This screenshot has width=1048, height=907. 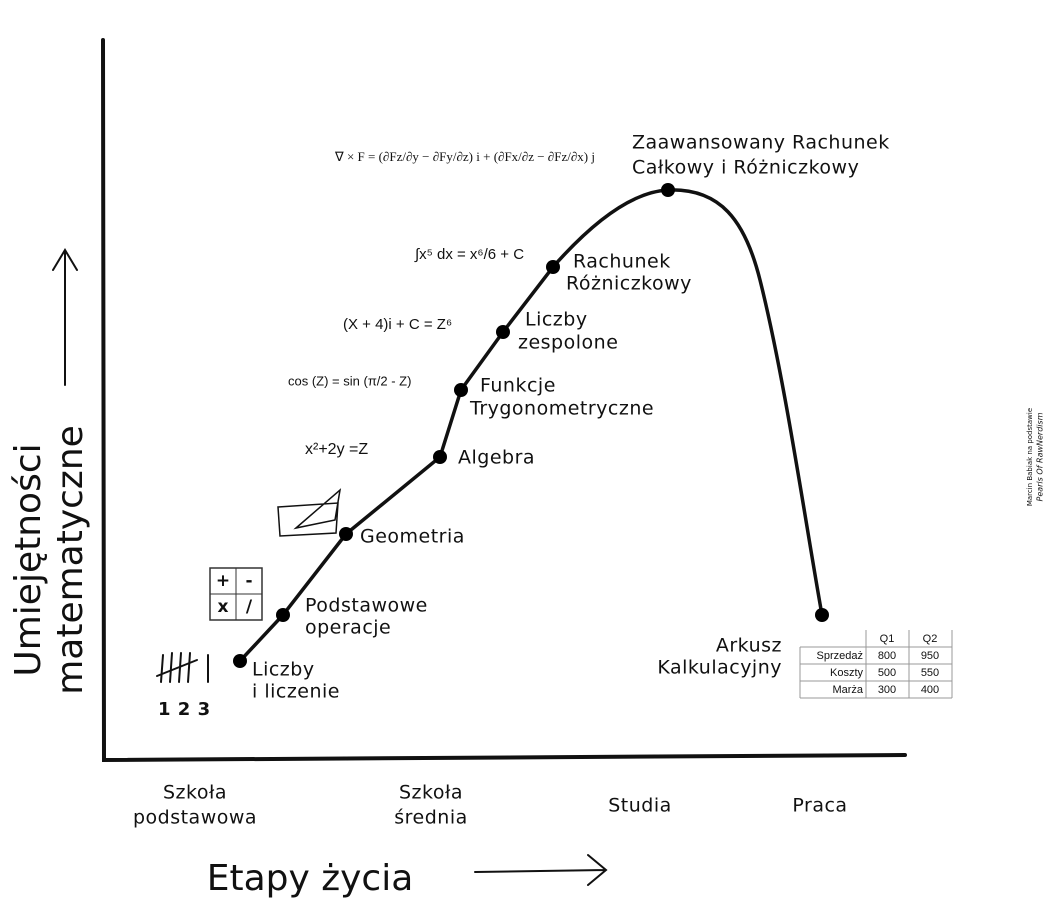 I want to click on y-arrow, so click(x=65, y=317).